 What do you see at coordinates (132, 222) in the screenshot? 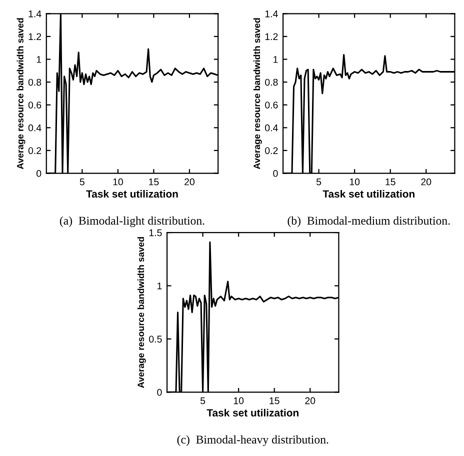
I see `text: (a) Bimodal-light distribution.` at bounding box center [132, 222].